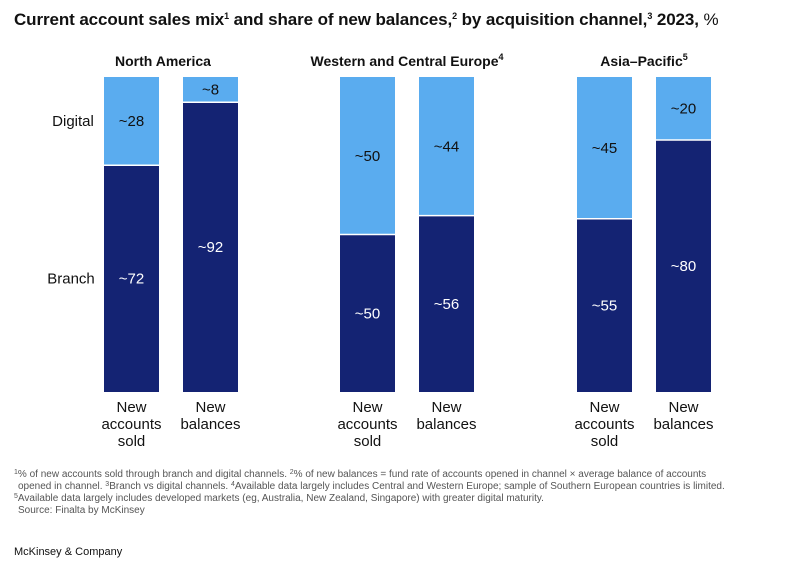  I want to click on value-label-digital-western-and-central-europe-1: ~44, so click(446, 146).